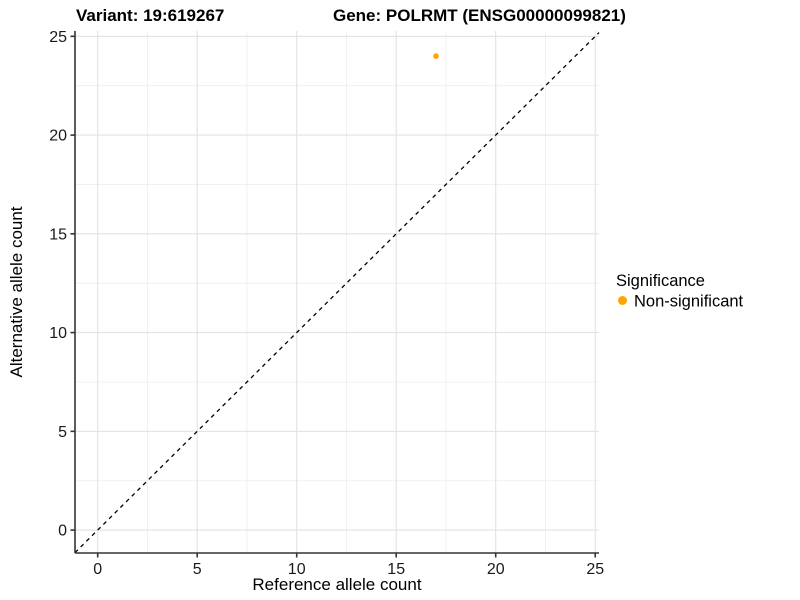 Image resolution: width=800 pixels, height=600 pixels. What do you see at coordinates (689, 302) in the screenshot?
I see `legend-item-label: Non-significant` at bounding box center [689, 302].